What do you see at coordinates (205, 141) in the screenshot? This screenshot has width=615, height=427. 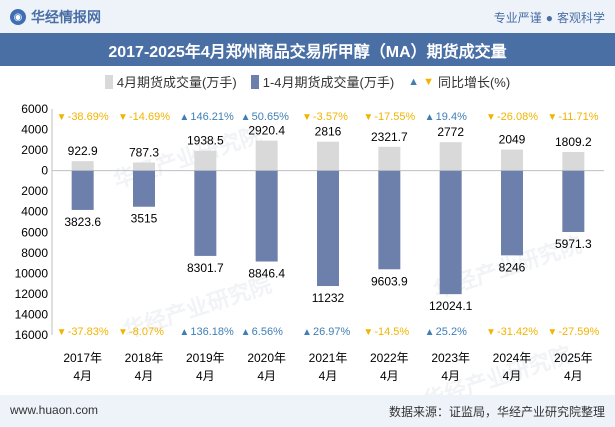 I see `data-label-april: 1938.5` at bounding box center [205, 141].